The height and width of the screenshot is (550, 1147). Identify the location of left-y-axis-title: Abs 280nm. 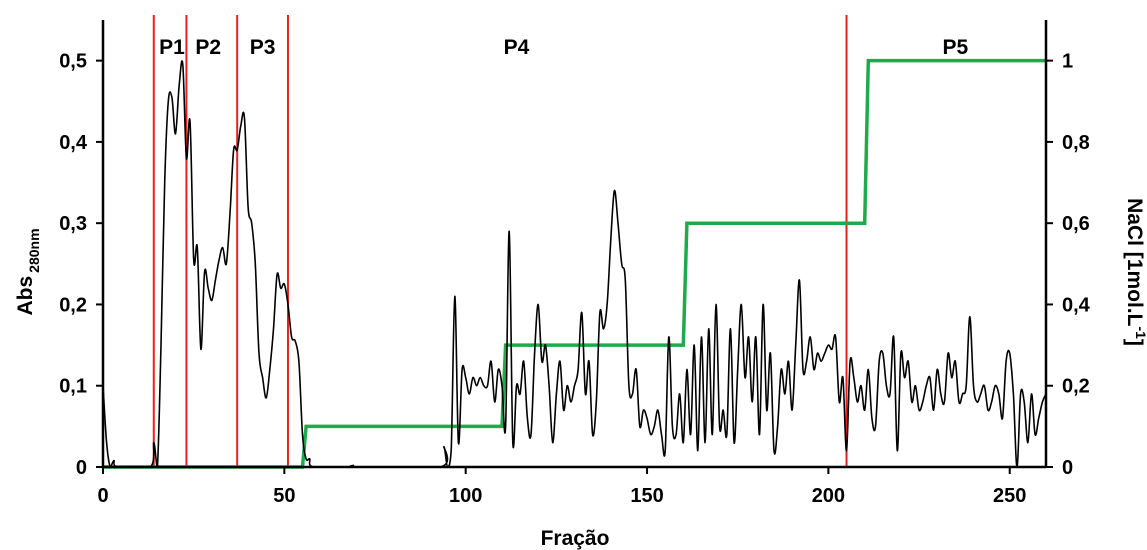
(28, 271).